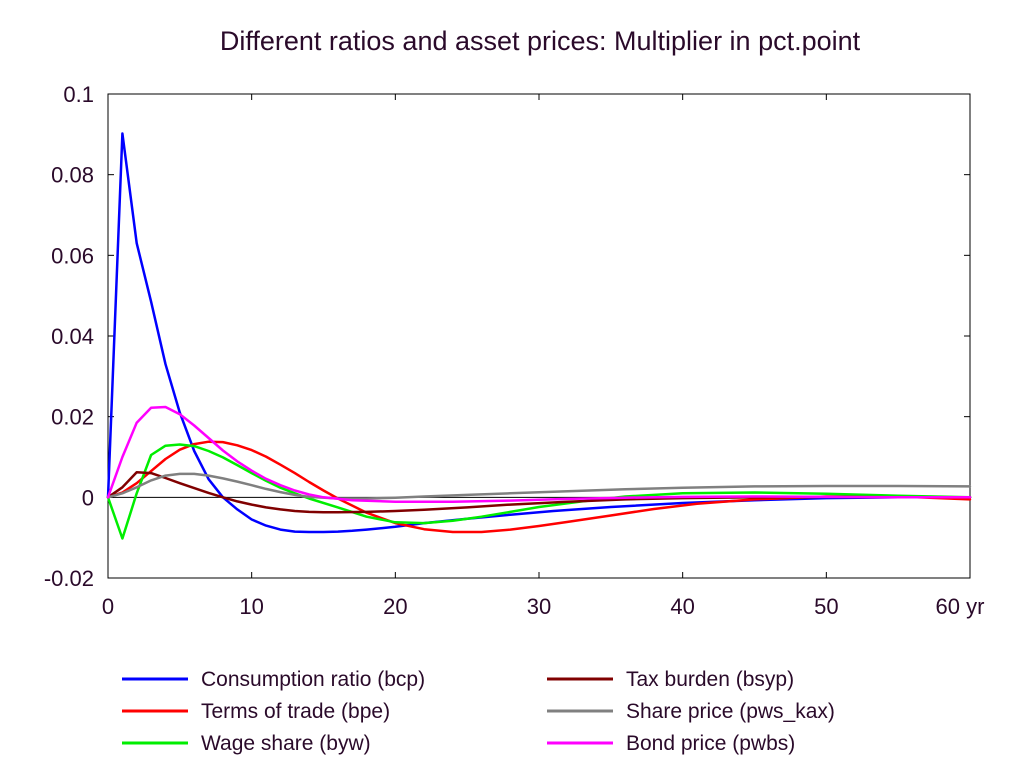 This screenshot has height=778, width=1024. Describe the element at coordinates (682, 606) in the screenshot. I see `x-tick-label: 40` at that location.